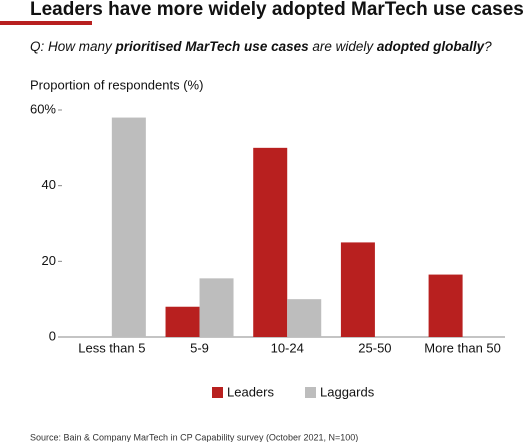  I want to click on subtitle-part: ?, so click(488, 46).